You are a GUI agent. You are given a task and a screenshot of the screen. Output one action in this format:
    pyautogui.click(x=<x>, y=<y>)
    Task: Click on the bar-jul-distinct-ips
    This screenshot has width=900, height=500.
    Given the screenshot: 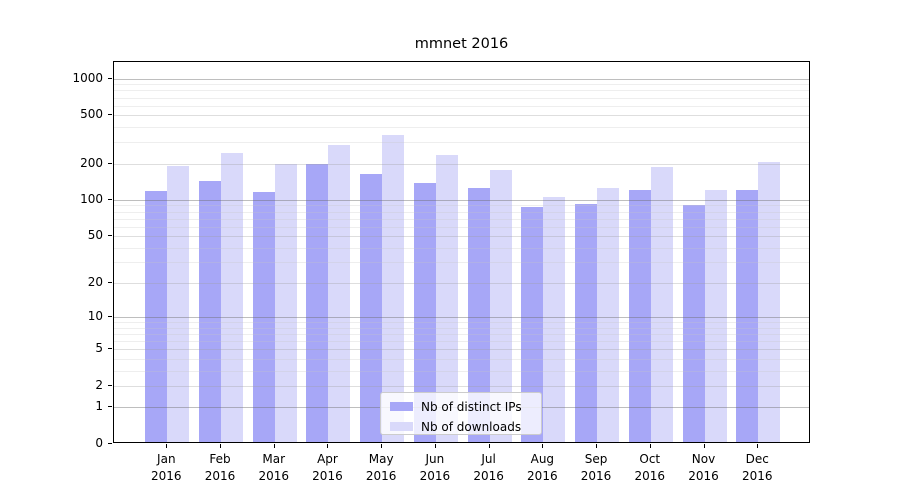 What is the action you would take?
    pyautogui.click(x=478, y=315)
    